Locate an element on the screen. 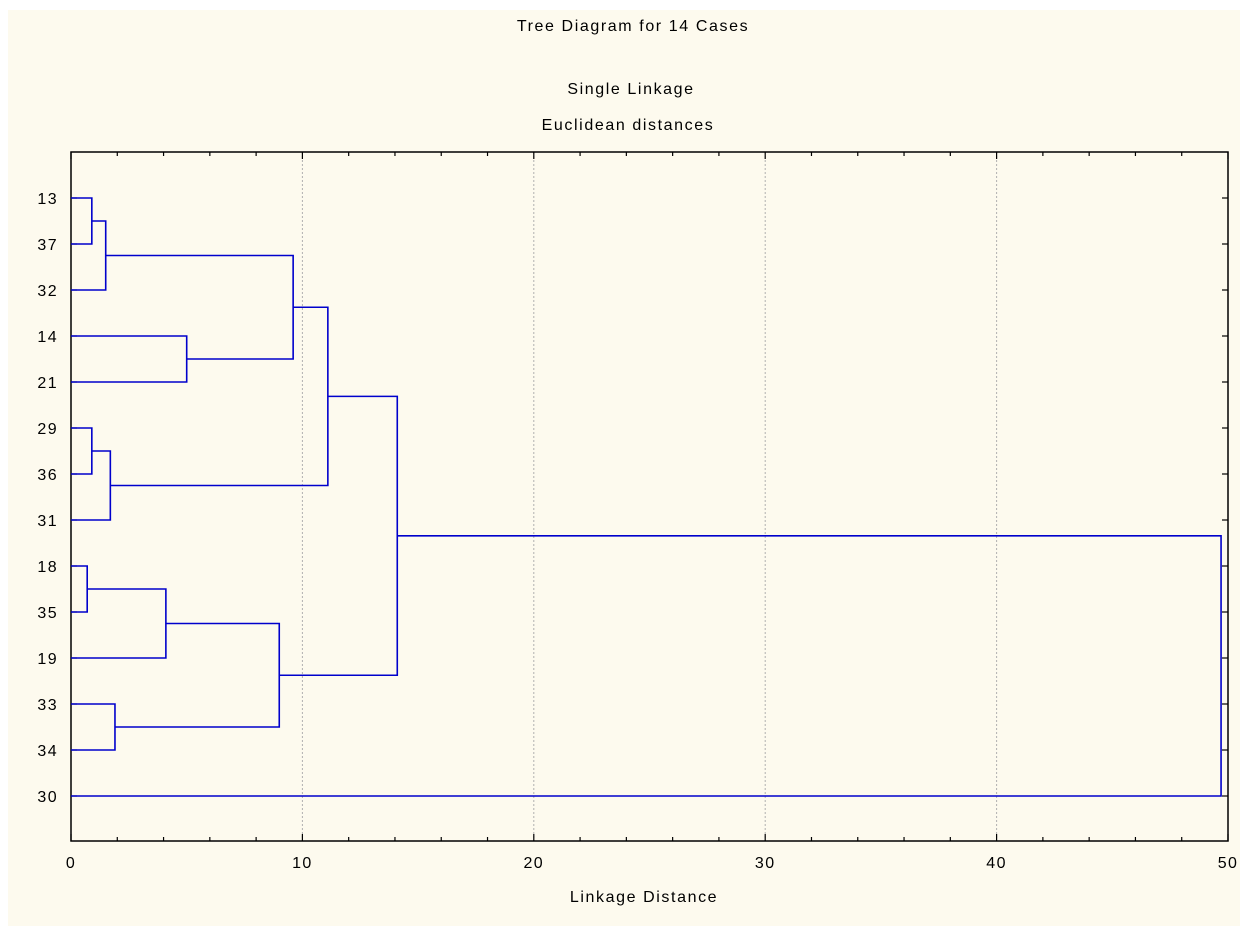 Image resolution: width=1248 pixels, height=936 pixels. chart-title: Tree Diagram for 14 Cases is located at coordinates (633, 26).